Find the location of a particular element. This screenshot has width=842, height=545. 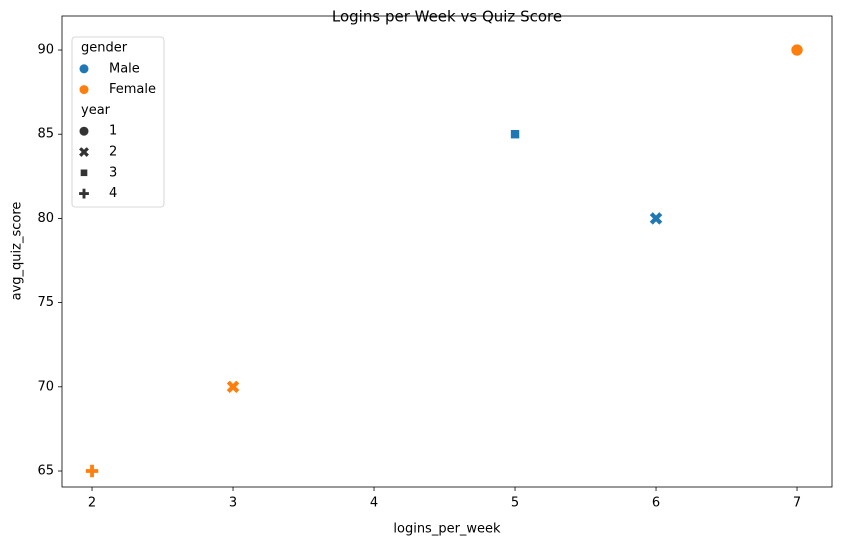

legend-title: gender is located at coordinates (104, 48).